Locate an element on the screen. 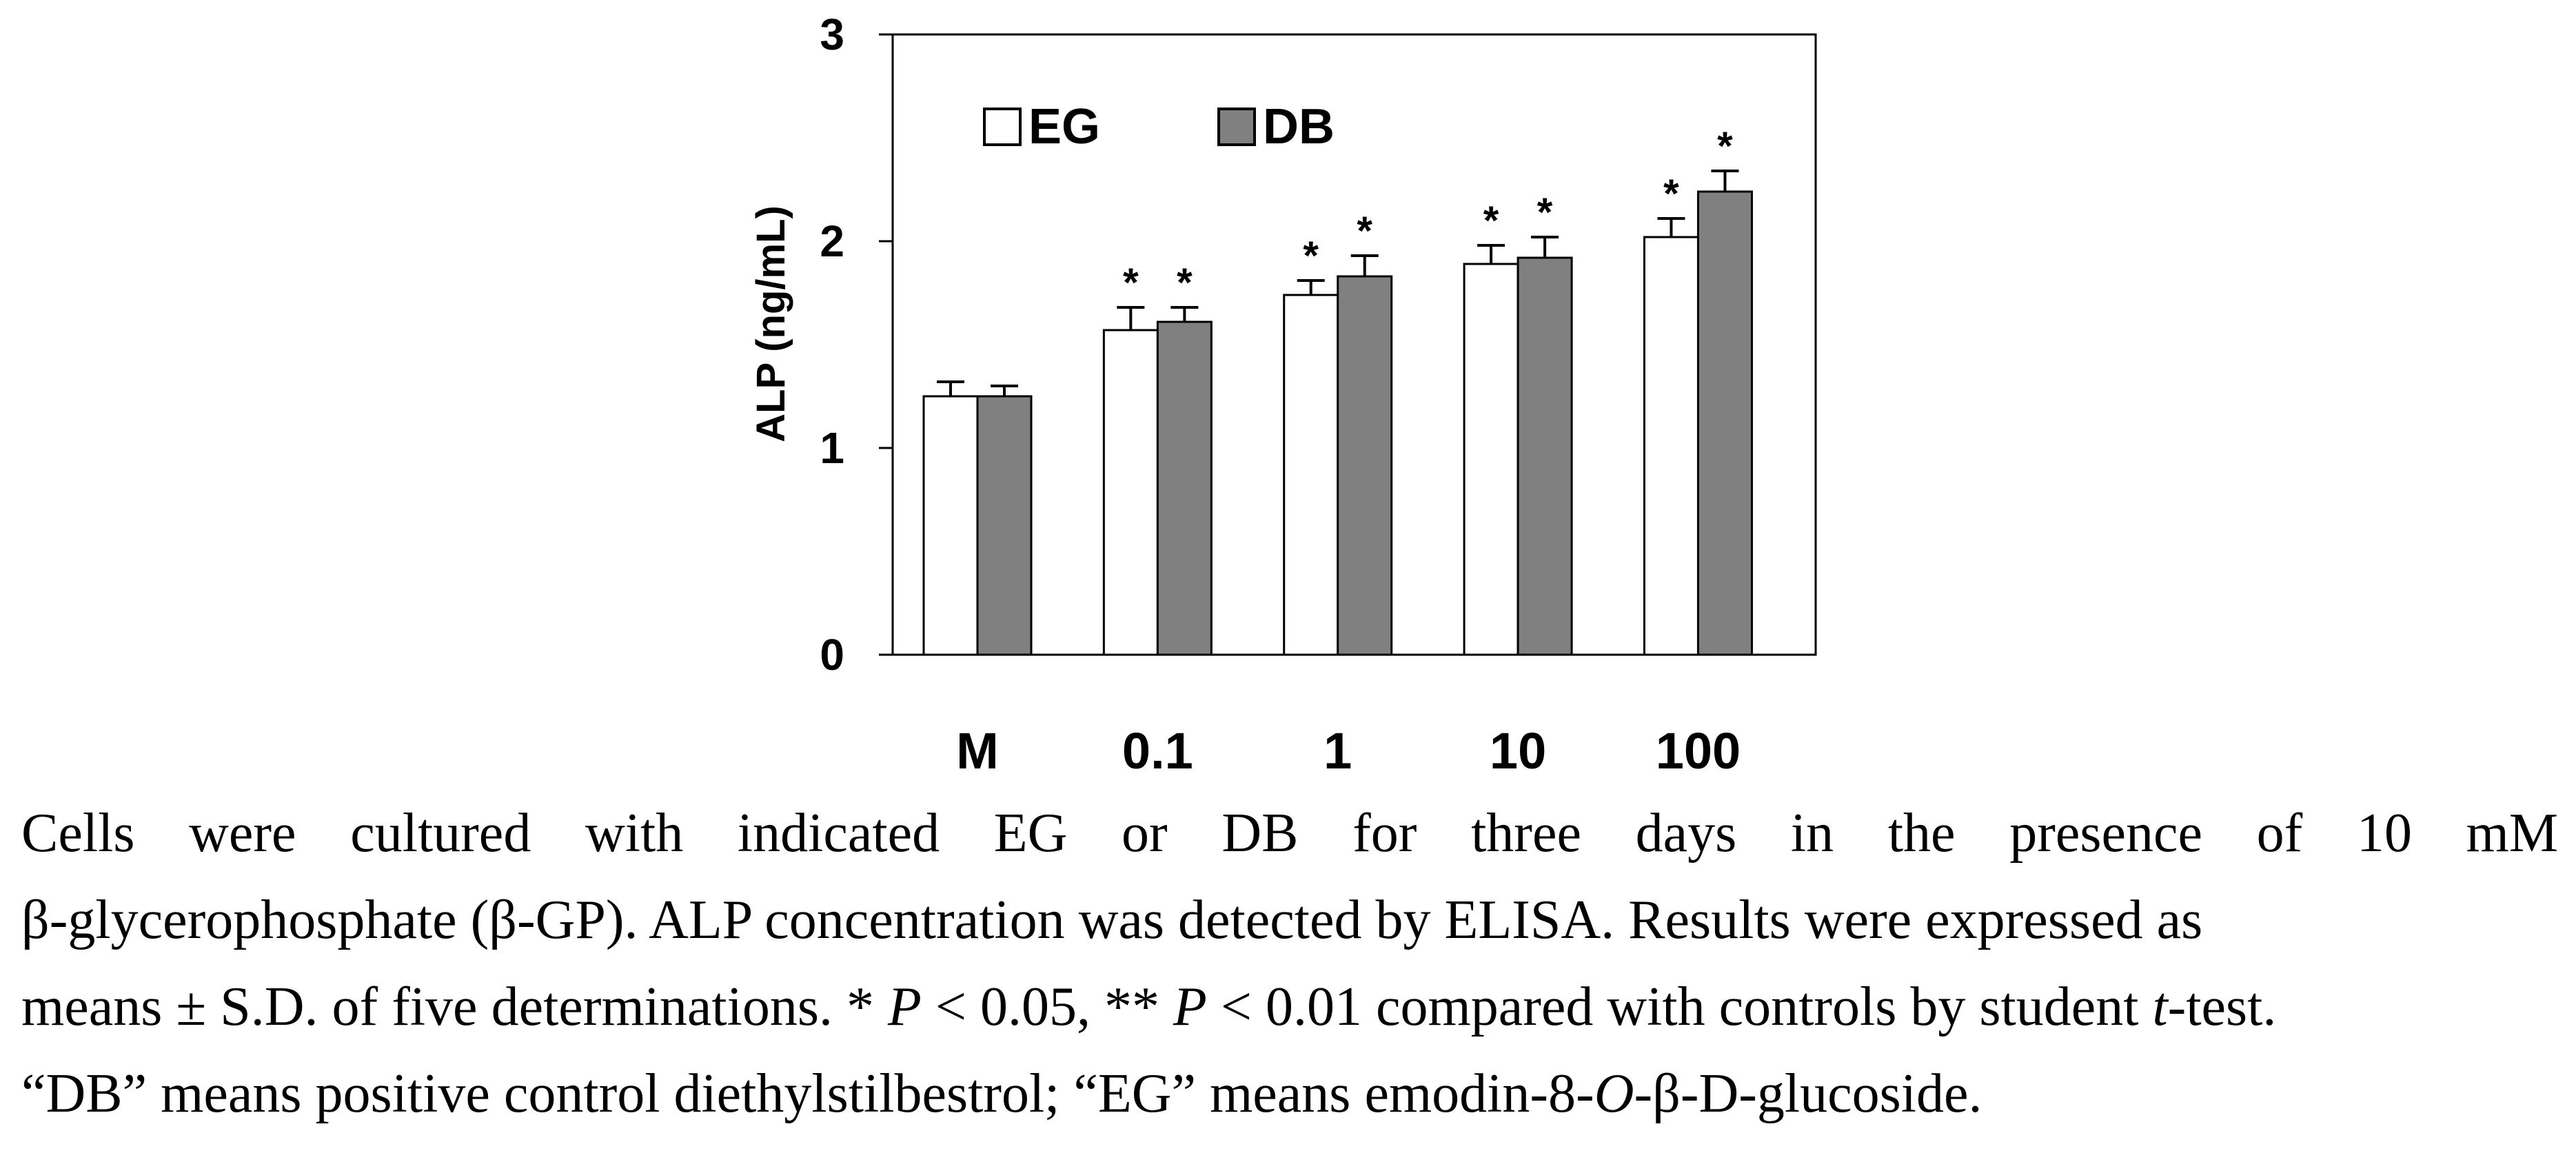  legend-label-db: DB is located at coordinates (1299, 126).